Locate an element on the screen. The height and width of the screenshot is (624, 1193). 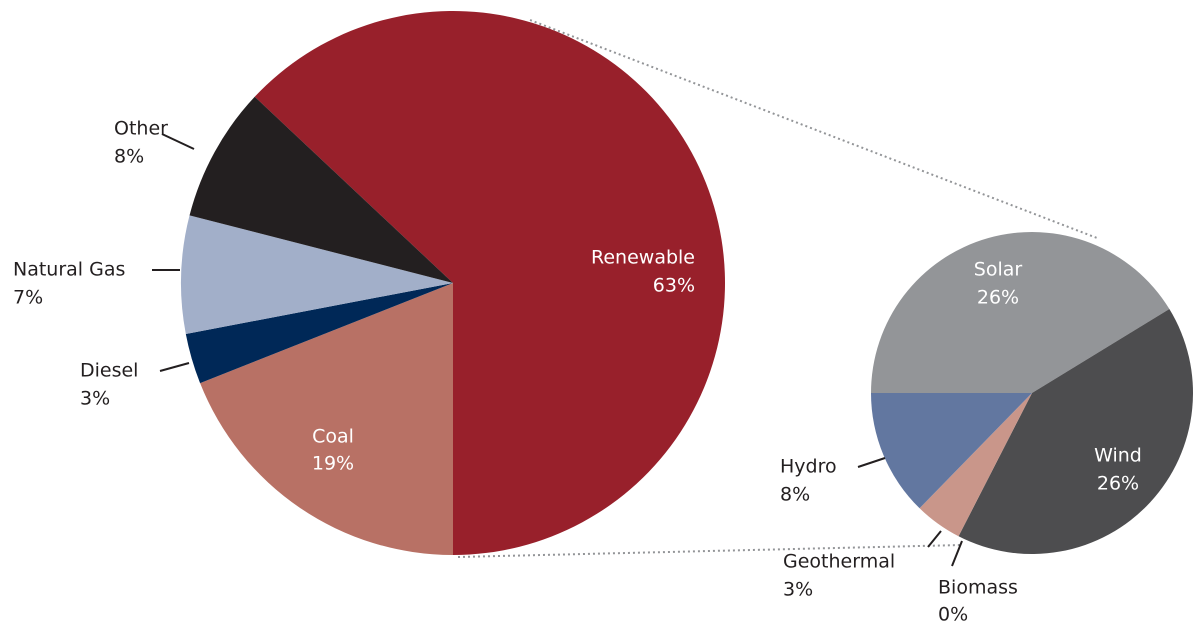
value-label: 63% is located at coordinates (674, 286).